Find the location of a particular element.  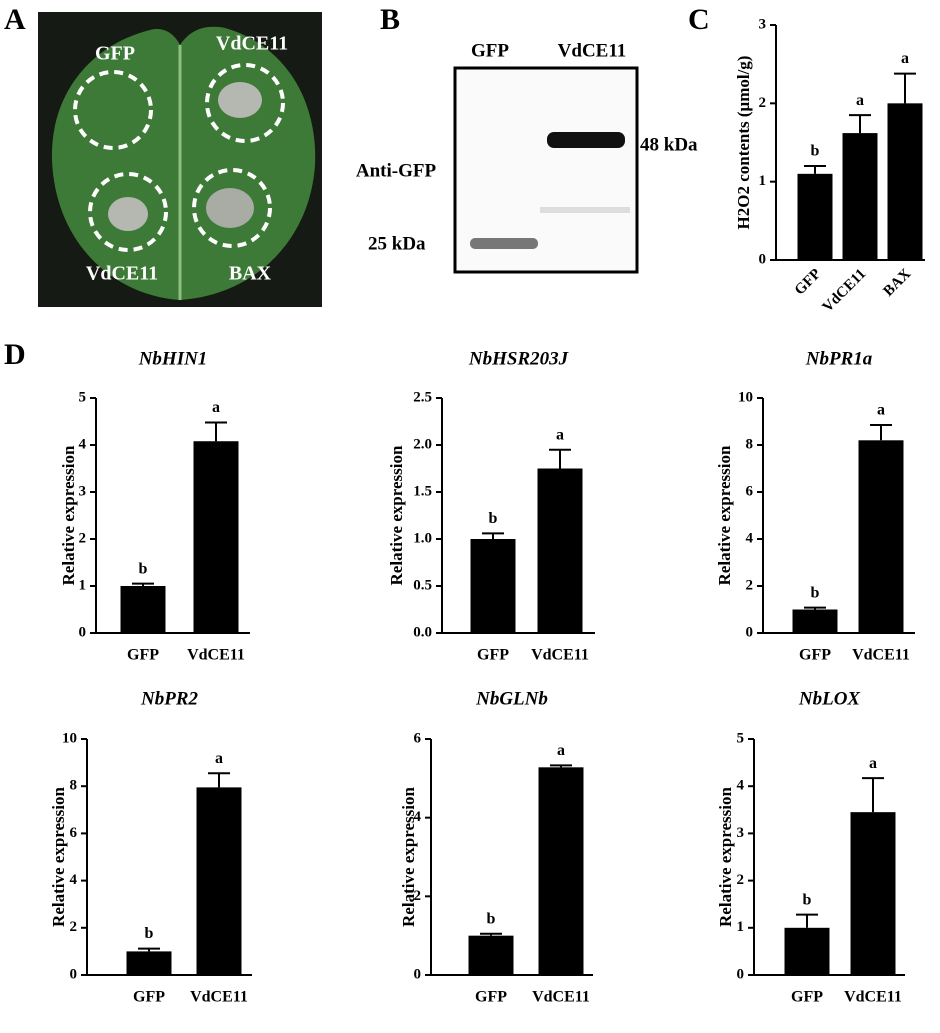

marker-label: 25 kDa is located at coordinates (397, 243).